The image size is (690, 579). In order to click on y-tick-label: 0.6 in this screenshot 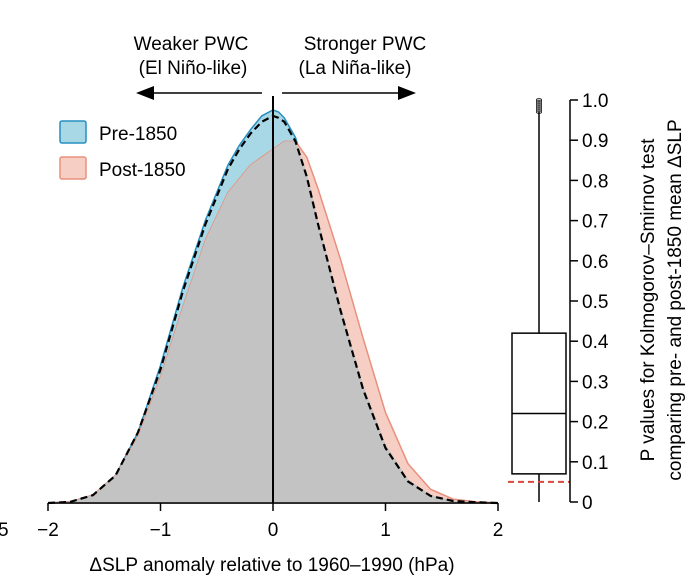, I will do `click(595, 262)`.